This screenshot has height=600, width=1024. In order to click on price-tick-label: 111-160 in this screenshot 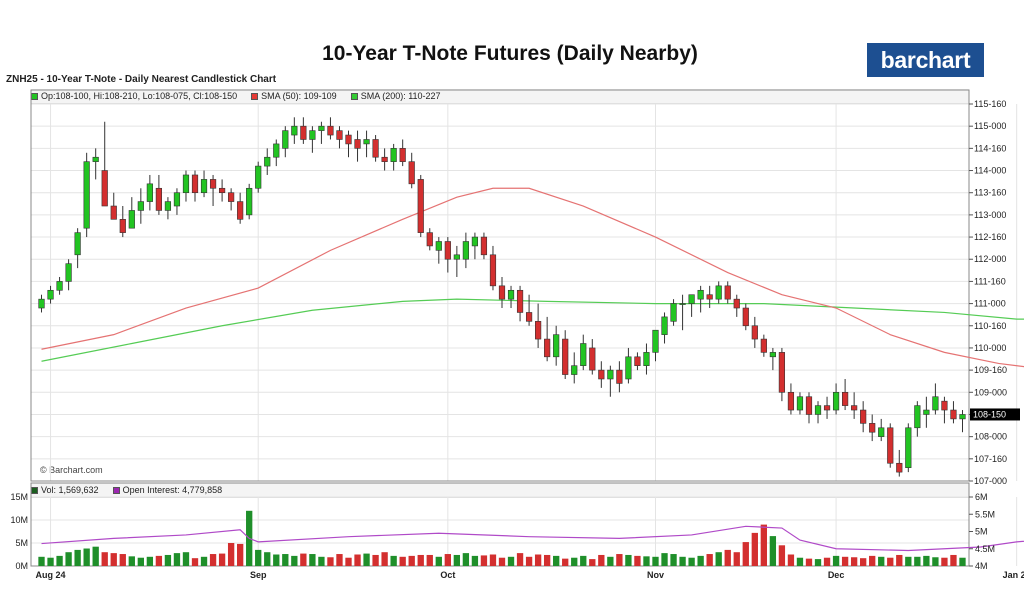, I will do `click(990, 281)`.